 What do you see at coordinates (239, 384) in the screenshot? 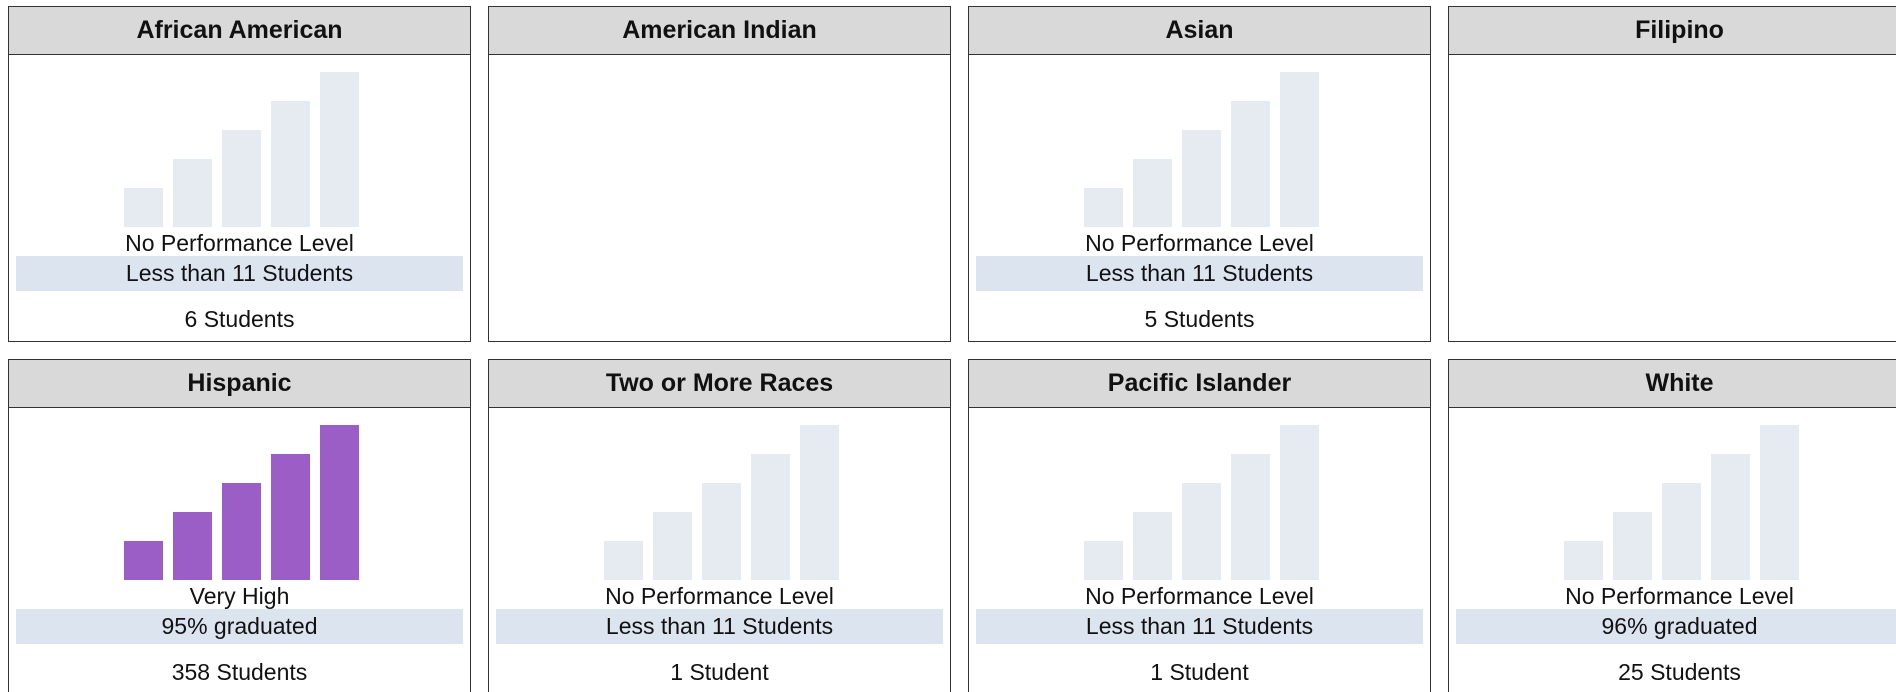
I see `card-header: Hispanic` at bounding box center [239, 384].